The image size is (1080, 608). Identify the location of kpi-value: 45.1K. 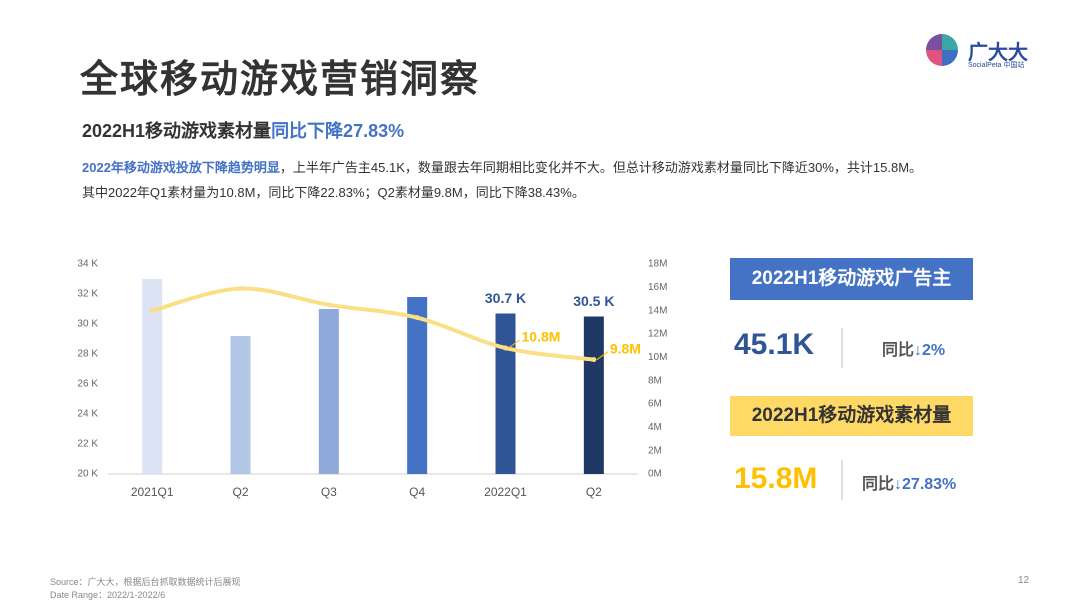
(774, 344).